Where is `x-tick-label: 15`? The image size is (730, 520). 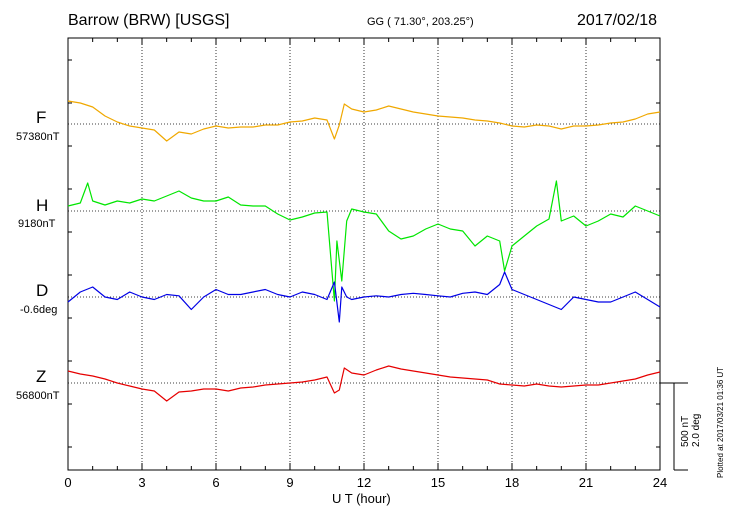 x-tick-label: 15 is located at coordinates (438, 482).